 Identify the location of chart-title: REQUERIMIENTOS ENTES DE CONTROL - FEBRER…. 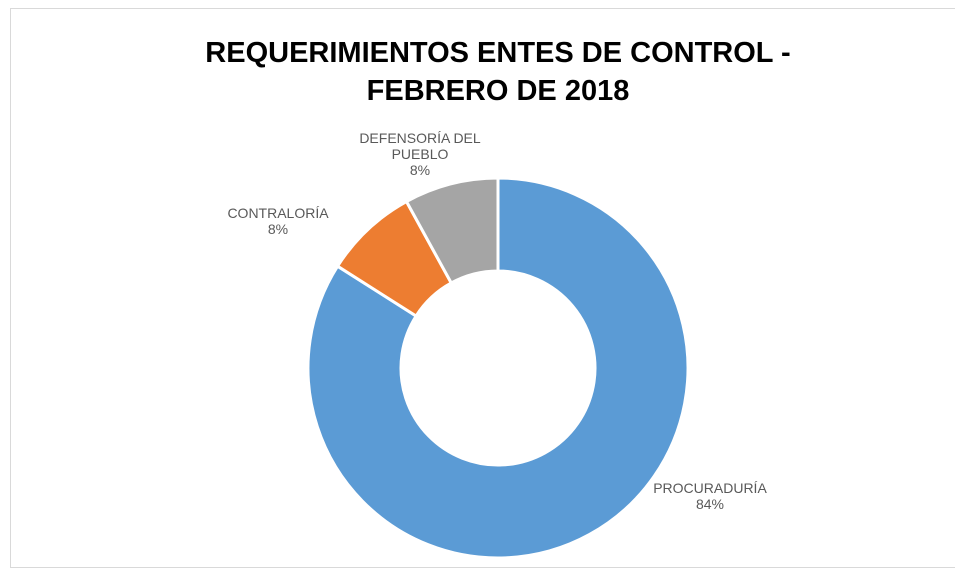
(498, 72).